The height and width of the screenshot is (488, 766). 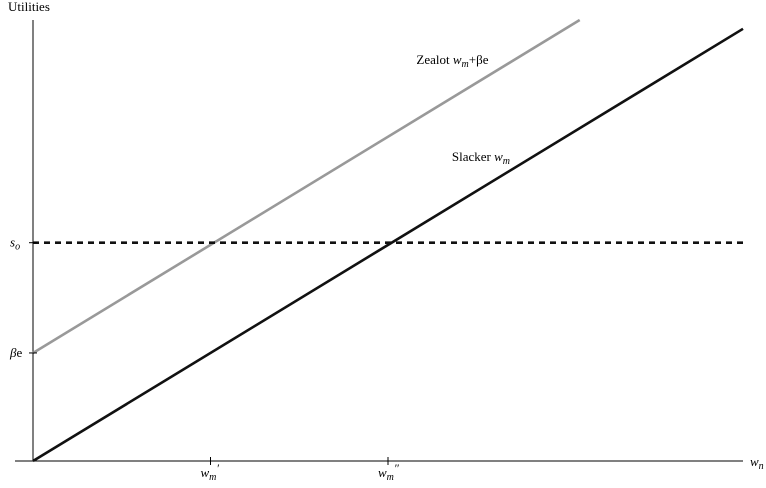 What do you see at coordinates (389, 472) in the screenshot?
I see `x-tick-label-2: wm″` at bounding box center [389, 472].